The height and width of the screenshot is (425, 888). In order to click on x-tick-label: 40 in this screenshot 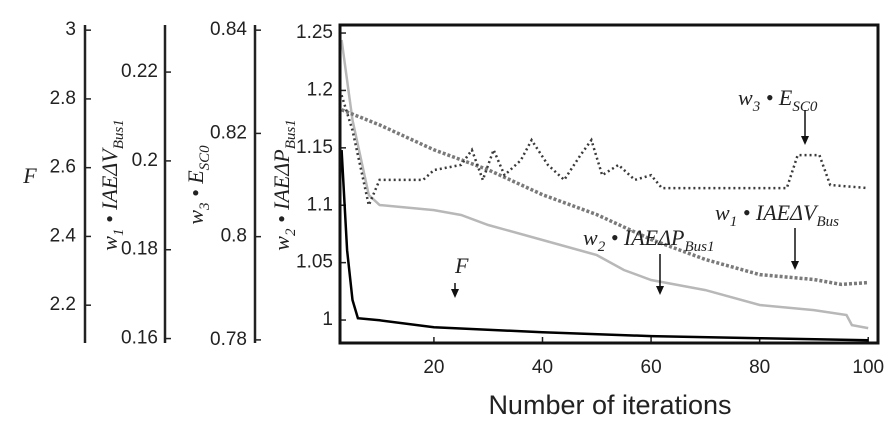, I will do `click(542, 367)`.